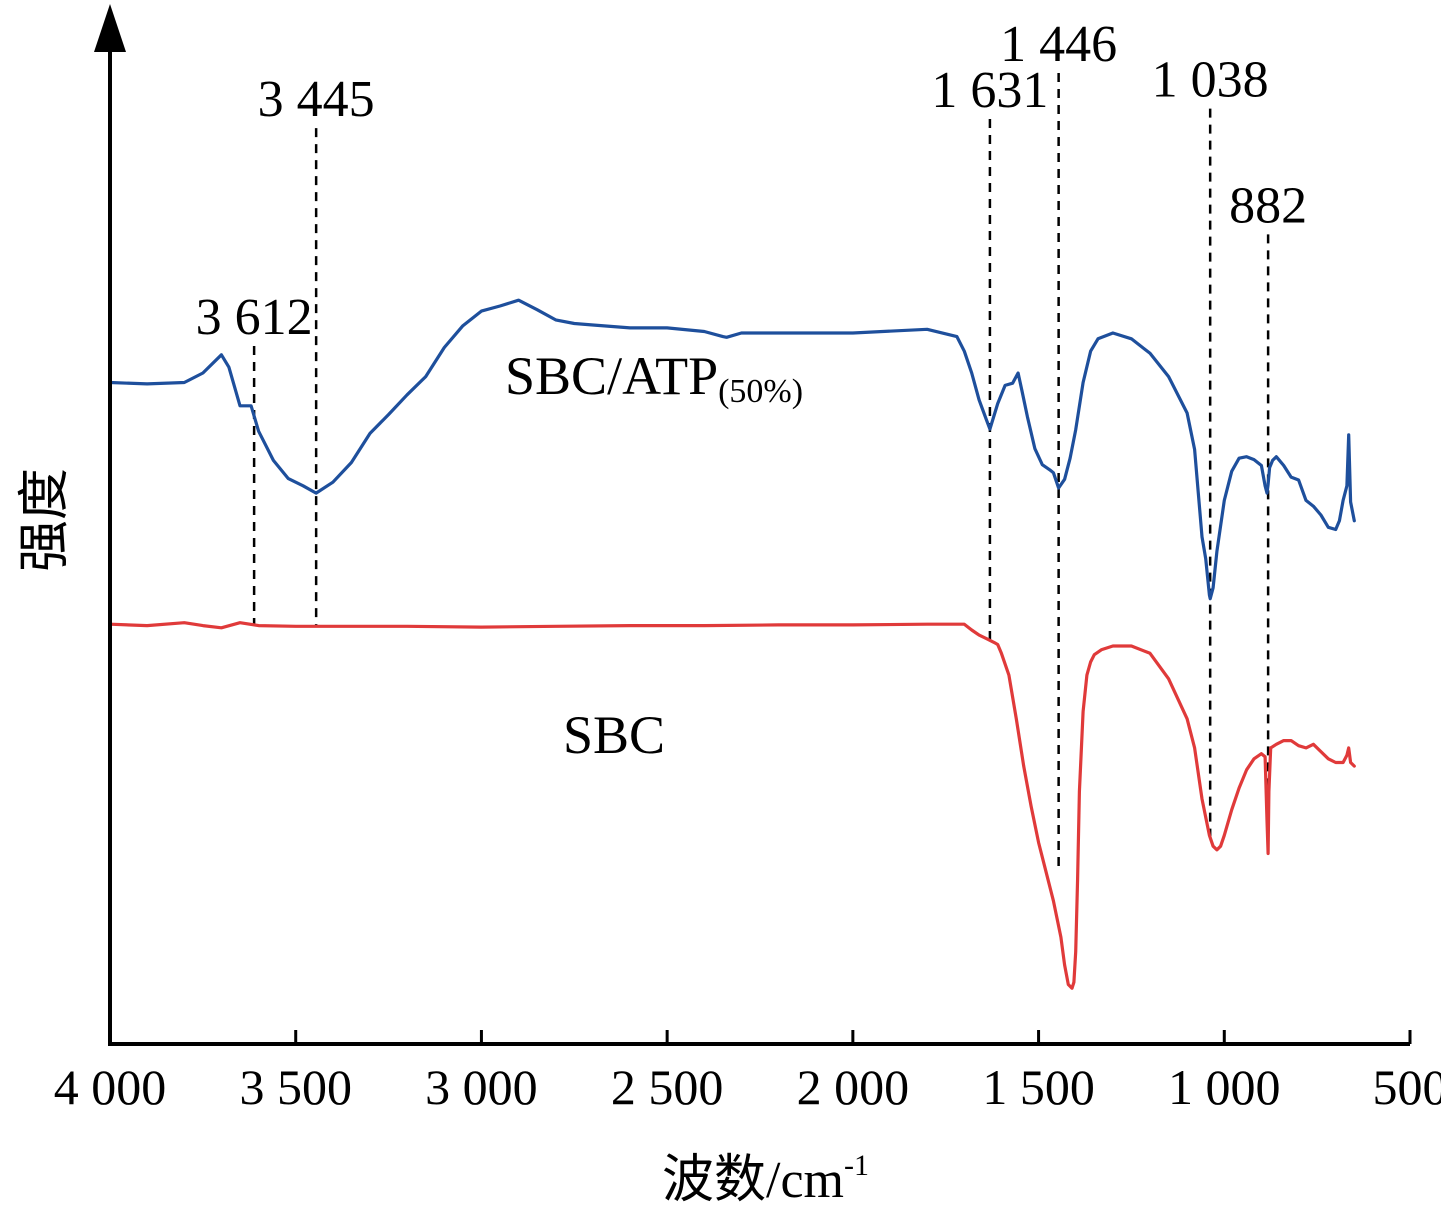 Image resolution: width=1441 pixels, height=1212 pixels. I want to click on y-axis-title: 强度, so click(45, 520).